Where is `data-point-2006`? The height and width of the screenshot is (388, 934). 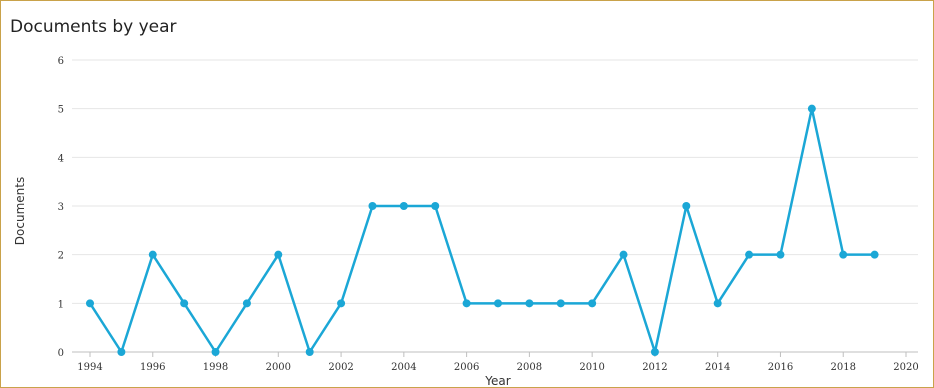
data-point-2006 is located at coordinates (467, 303).